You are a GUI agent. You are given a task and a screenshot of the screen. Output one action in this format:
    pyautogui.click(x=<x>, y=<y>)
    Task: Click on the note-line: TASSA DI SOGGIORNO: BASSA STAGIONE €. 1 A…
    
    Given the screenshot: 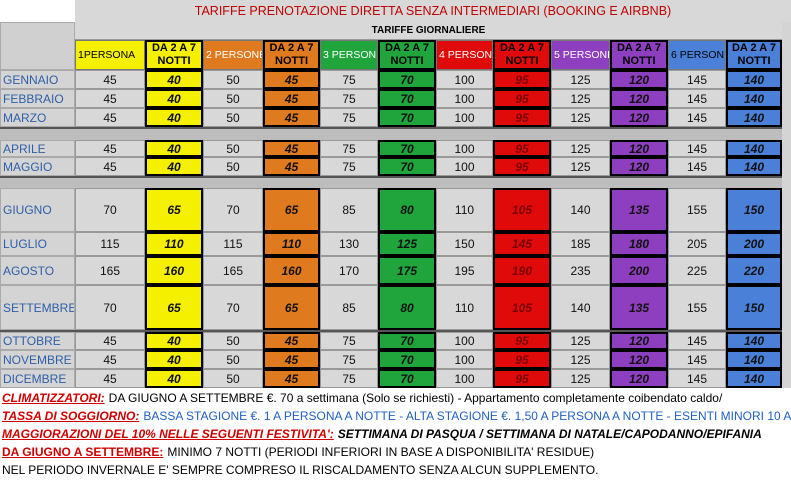 What is the action you would take?
    pyautogui.click(x=396, y=416)
    